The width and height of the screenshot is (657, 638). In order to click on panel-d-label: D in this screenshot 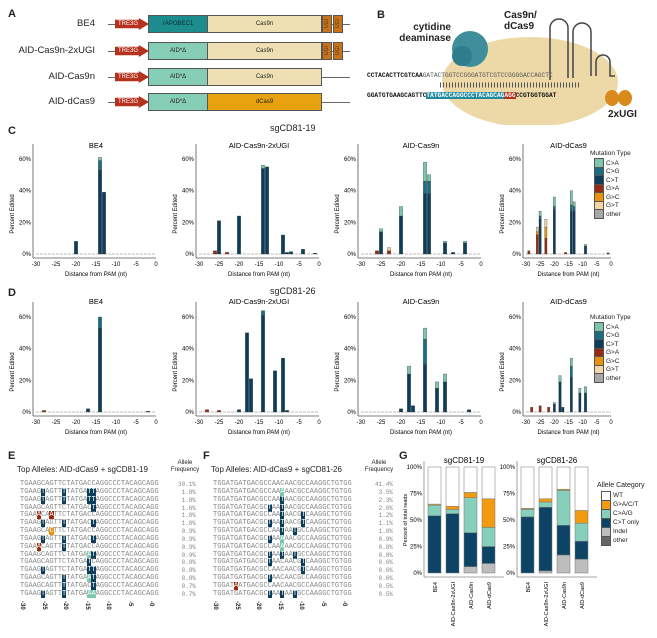, I will do `click(12, 293)`.